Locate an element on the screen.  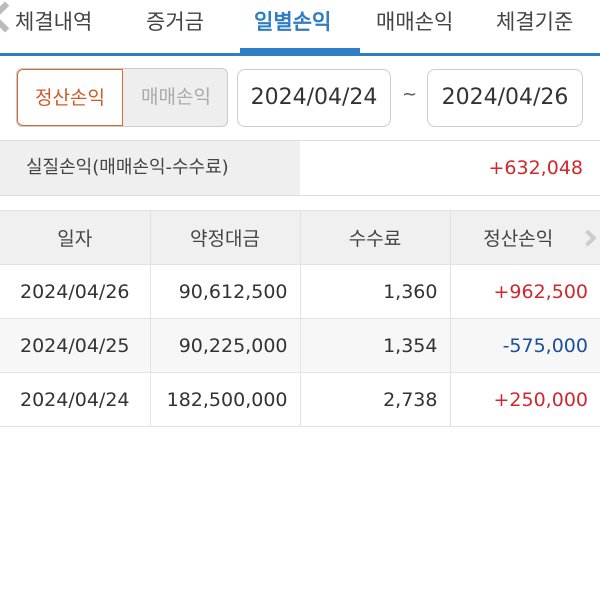
header-date: 일자 is located at coordinates (75, 237).